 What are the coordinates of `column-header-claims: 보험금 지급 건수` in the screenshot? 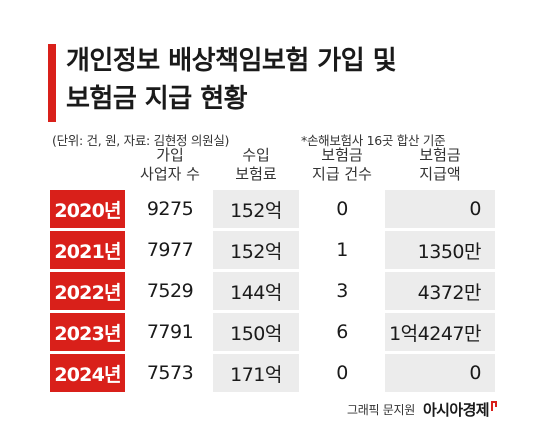 It's located at (342, 165).